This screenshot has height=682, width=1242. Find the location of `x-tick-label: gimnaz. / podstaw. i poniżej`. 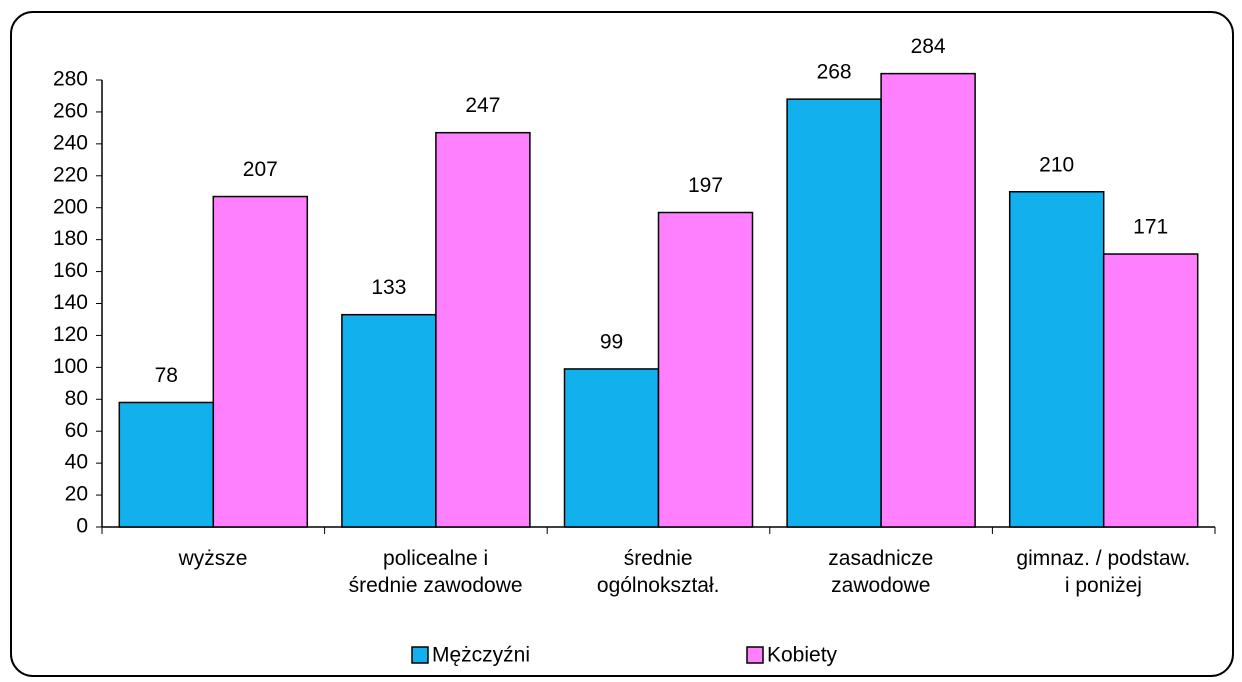

x-tick-label: gimnaz. / podstaw. i poniżej is located at coordinates (1103, 572).